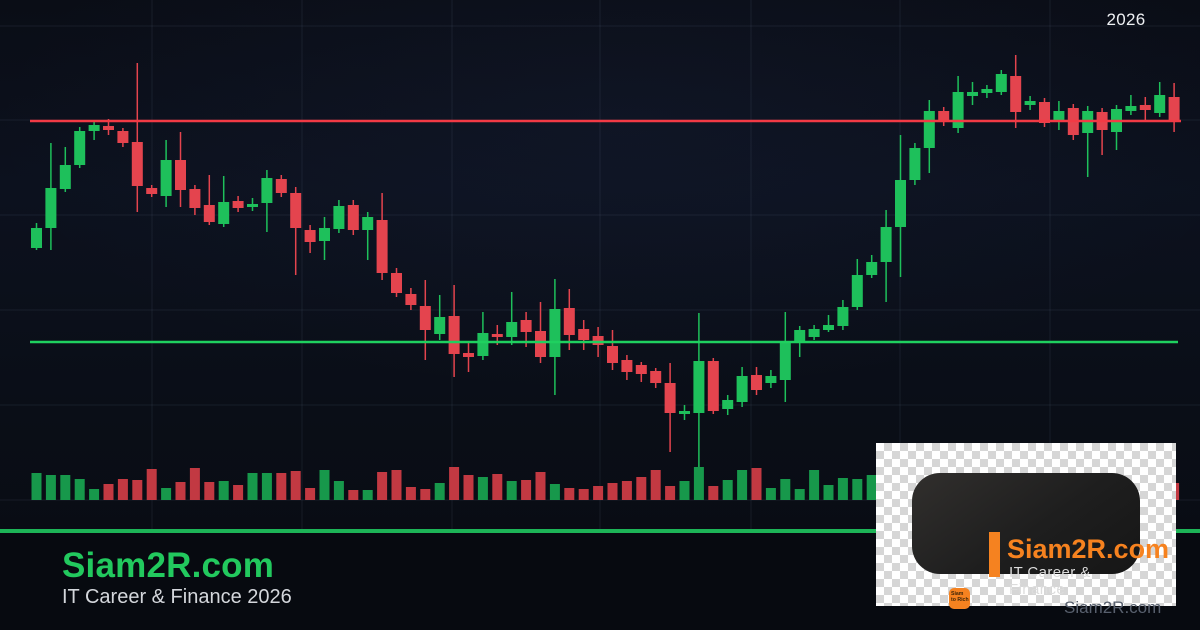  What do you see at coordinates (600, 531) in the screenshot?
I see `footer-divider` at bounding box center [600, 531].